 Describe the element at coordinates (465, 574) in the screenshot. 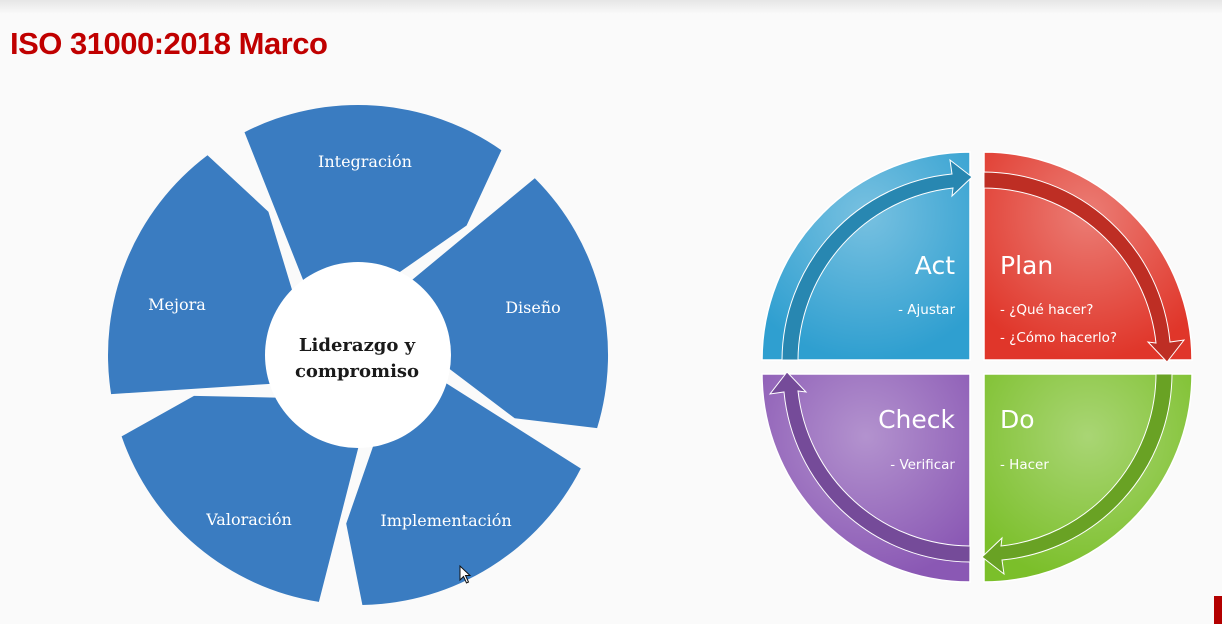

I see `mouse-cursor-icon` at that location.